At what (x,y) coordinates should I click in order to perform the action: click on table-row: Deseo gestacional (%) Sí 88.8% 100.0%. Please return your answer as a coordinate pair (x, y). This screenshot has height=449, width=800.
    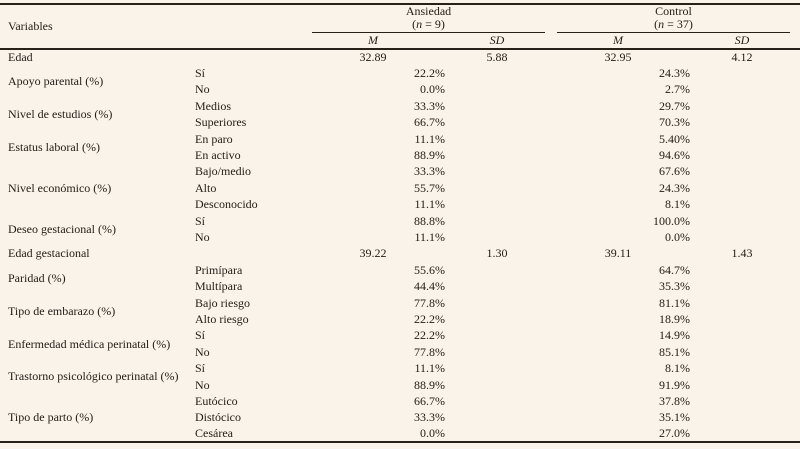
    Looking at the image, I should click on (400, 224).